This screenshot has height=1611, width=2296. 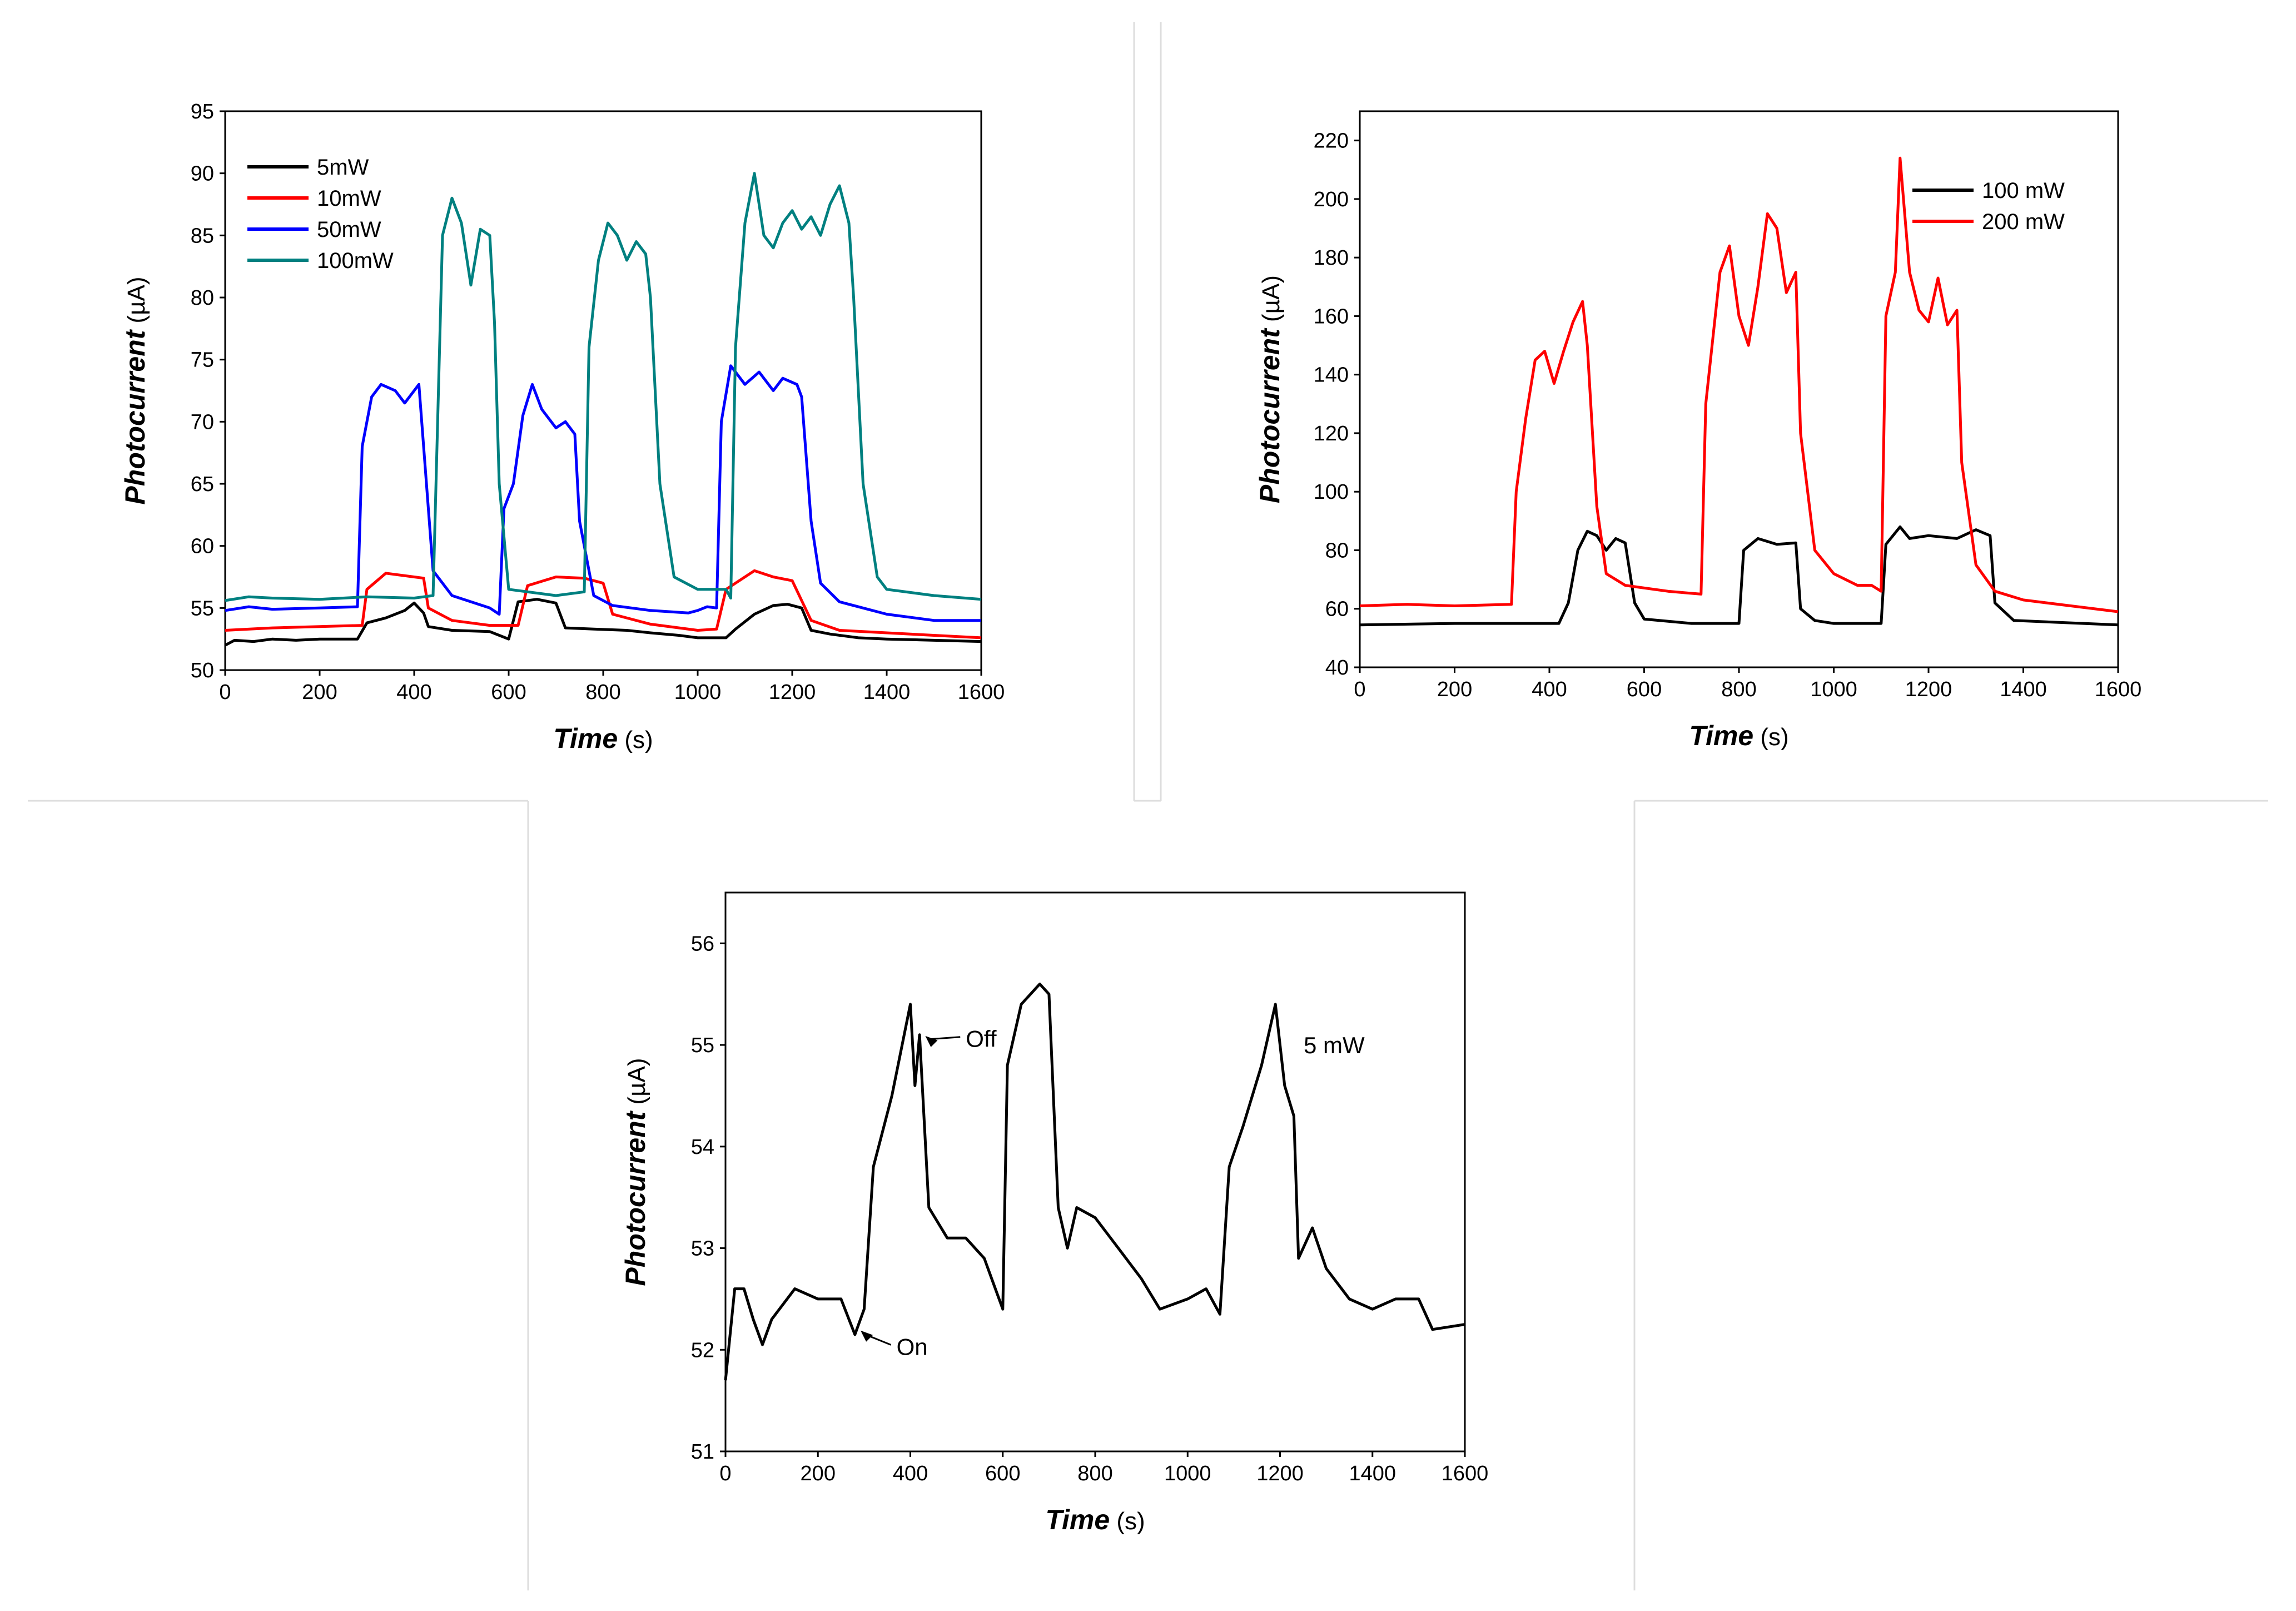 What do you see at coordinates (1331, 316) in the screenshot?
I see `y-tick-label: 160` at bounding box center [1331, 316].